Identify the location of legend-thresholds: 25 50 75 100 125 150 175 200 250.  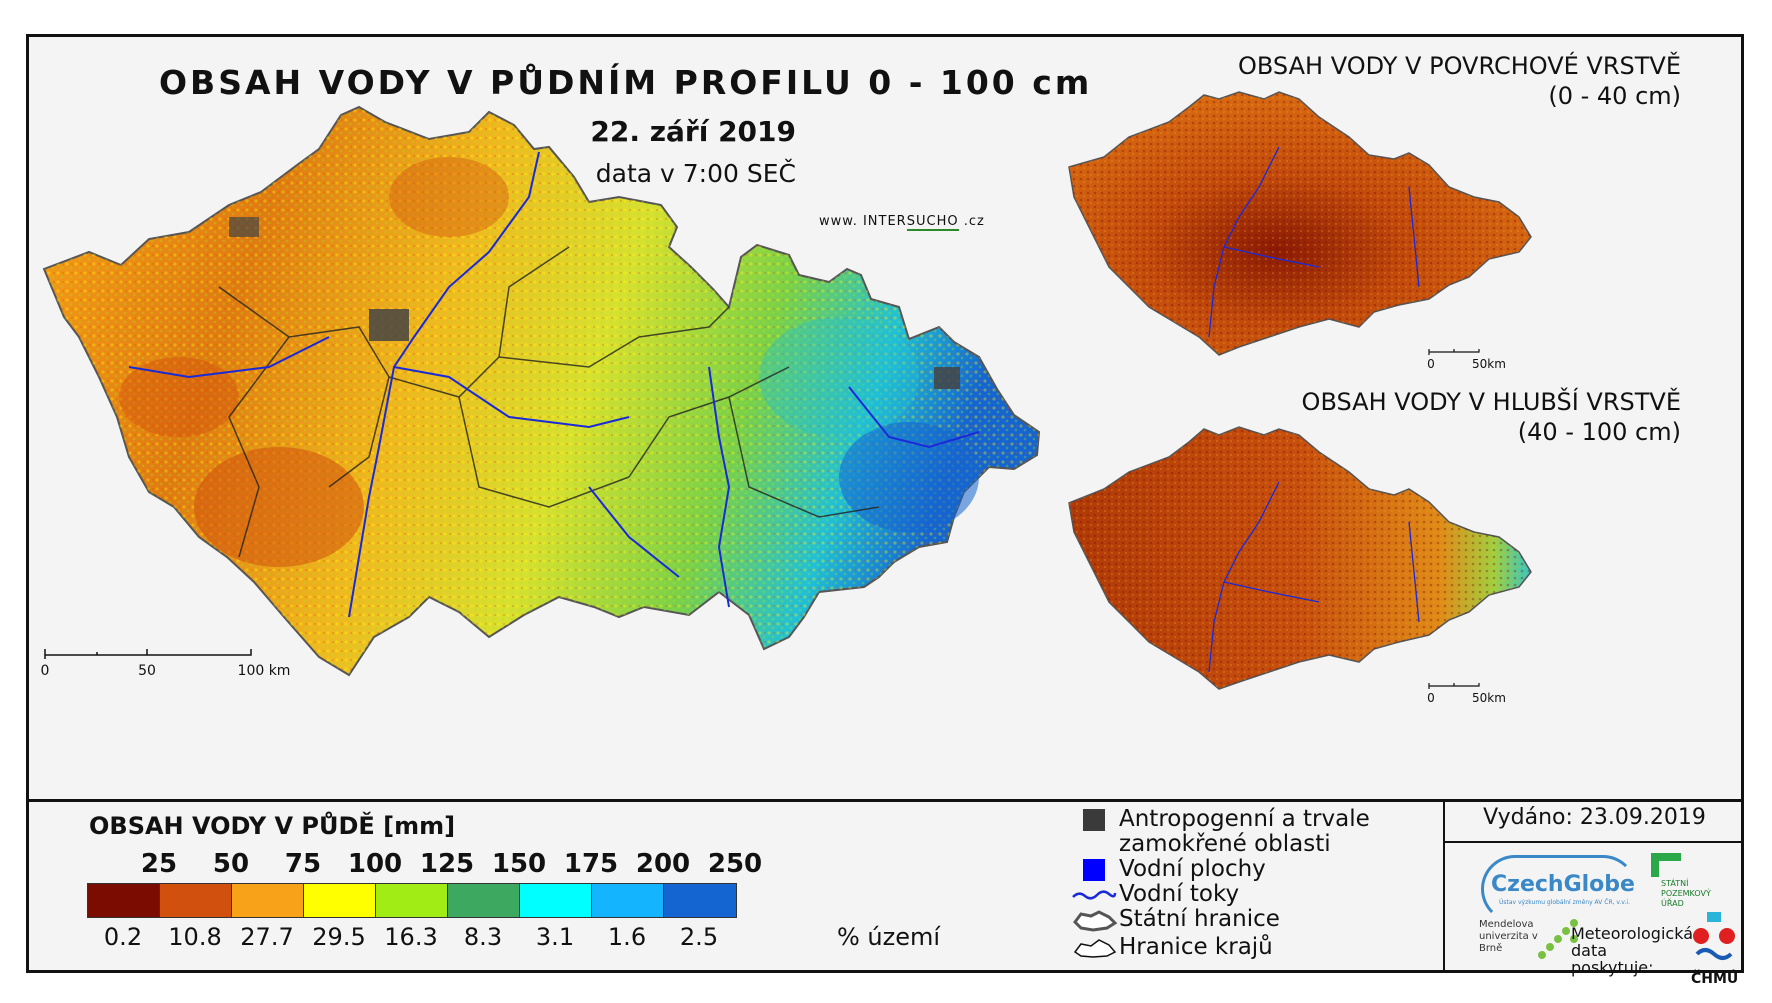
(479, 864).